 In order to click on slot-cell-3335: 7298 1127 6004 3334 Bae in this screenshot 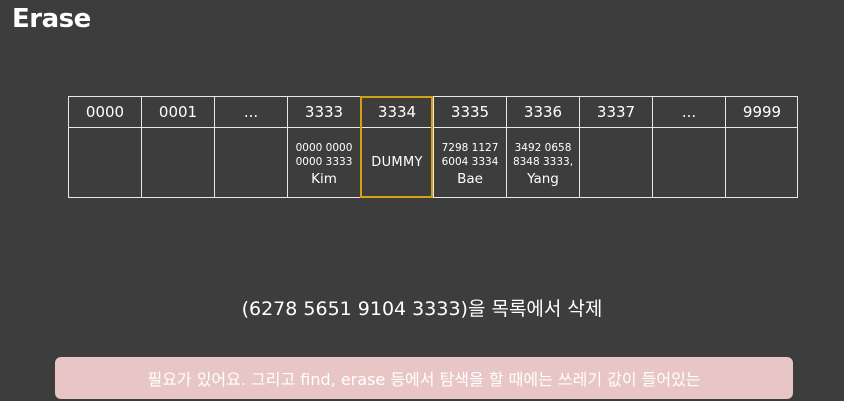, I will do `click(469, 162)`.